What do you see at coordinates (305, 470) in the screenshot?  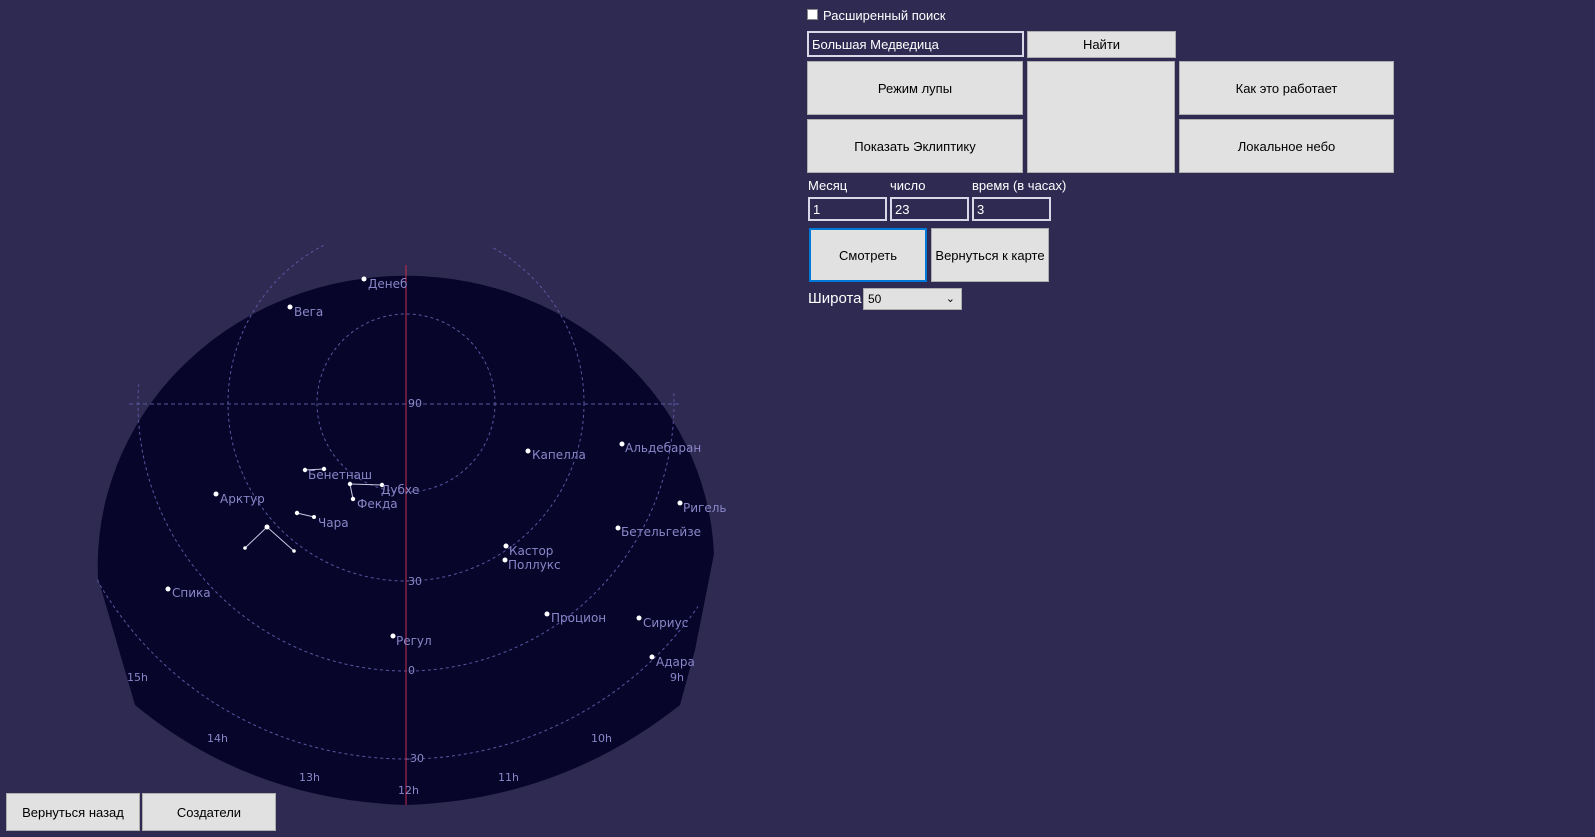 I see `star-benetnash` at bounding box center [305, 470].